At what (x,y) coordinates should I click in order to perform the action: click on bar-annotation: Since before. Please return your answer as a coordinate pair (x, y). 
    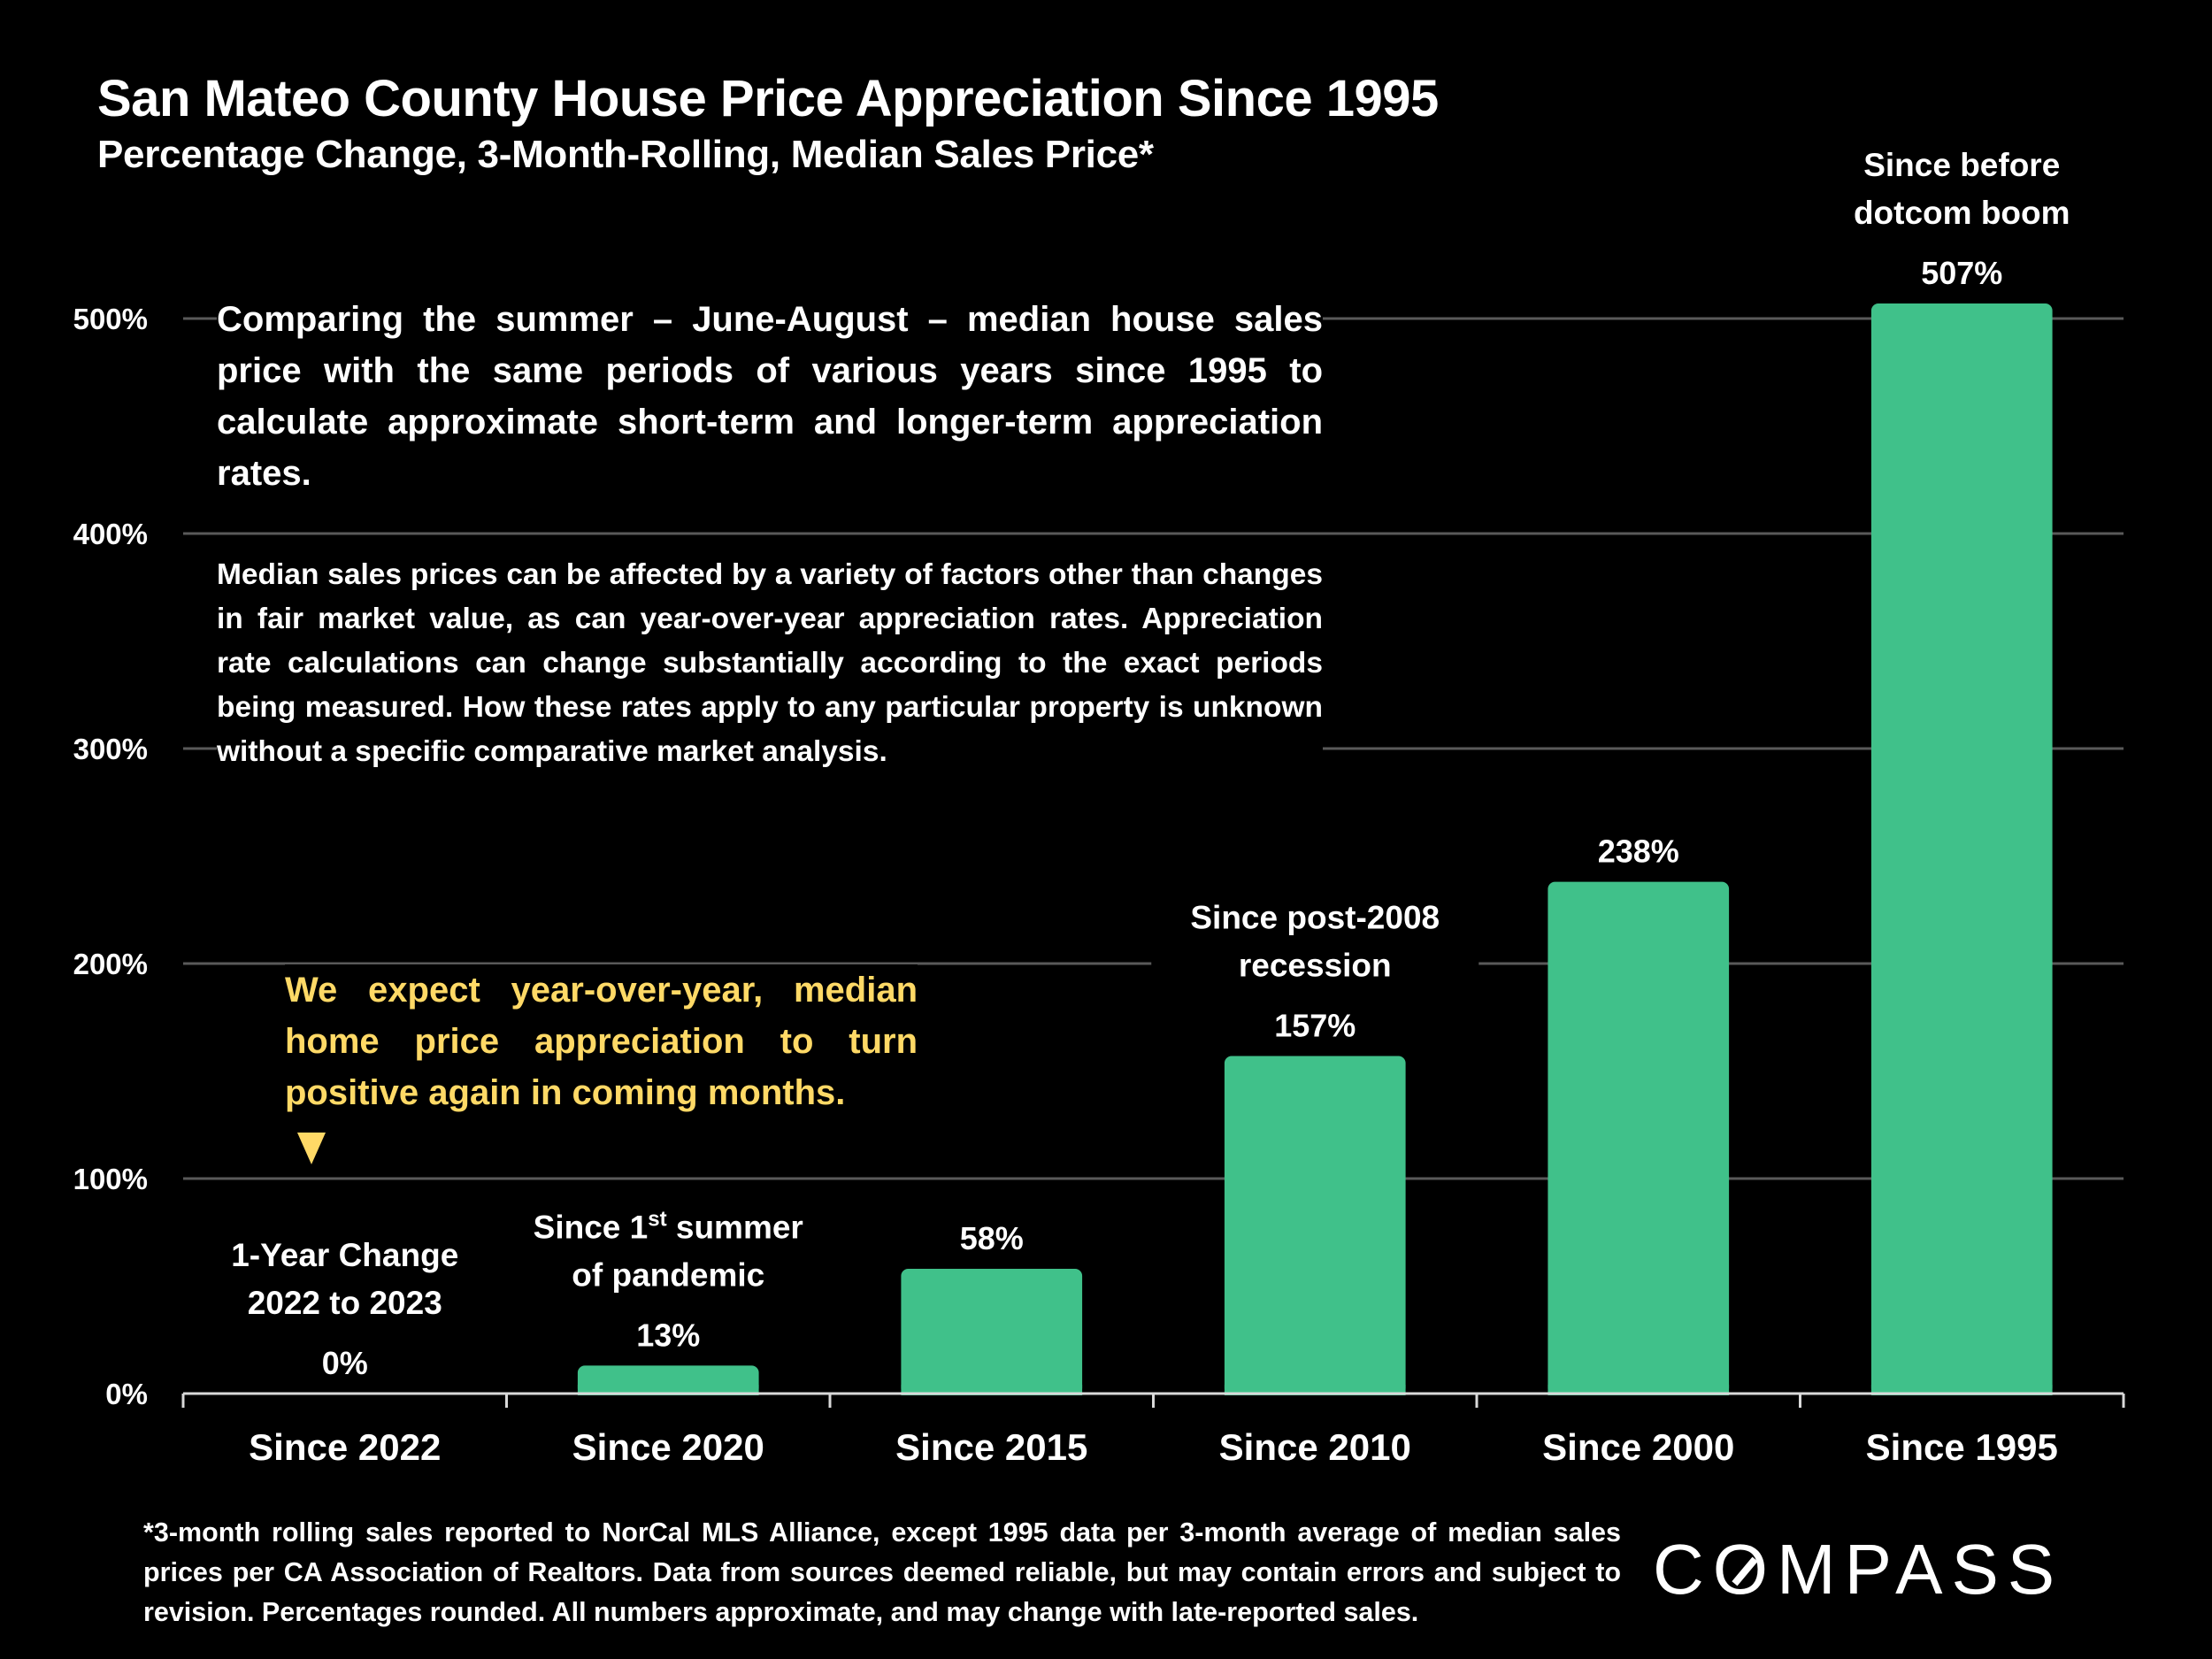
    Looking at the image, I should click on (1962, 165).